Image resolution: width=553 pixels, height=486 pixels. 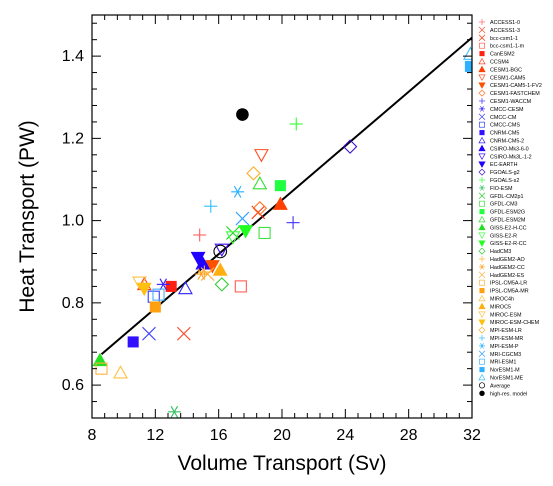 What do you see at coordinates (505, 355) in the screenshot?
I see `legend-label: MRI-CGCM3` at bounding box center [505, 355].